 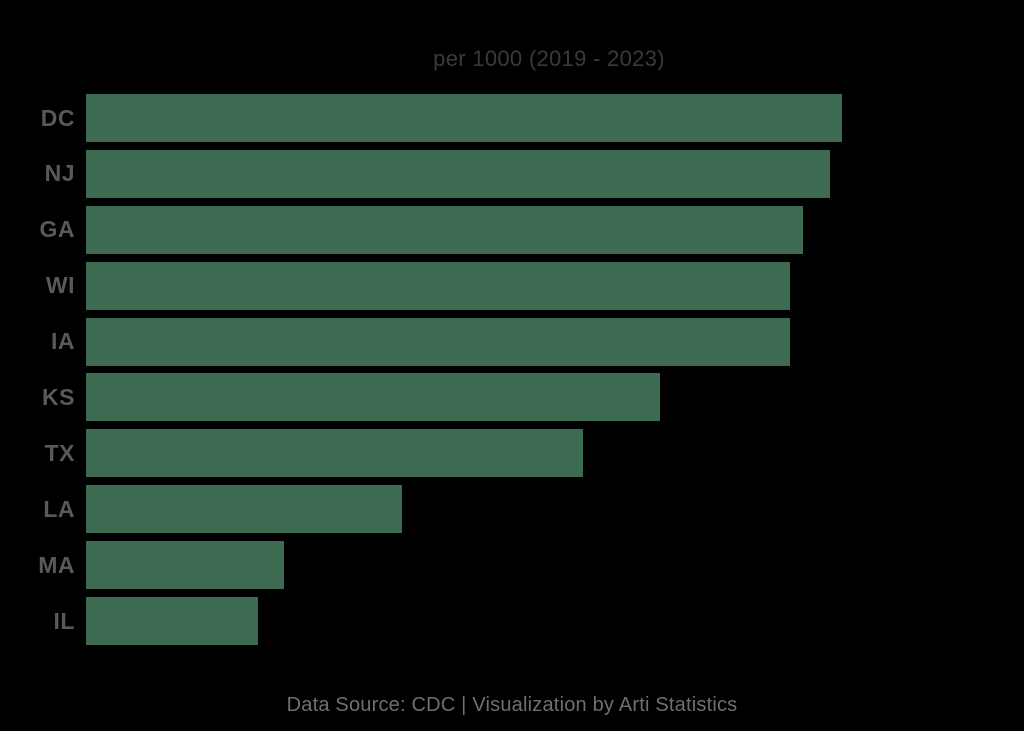 I want to click on bar-nj, so click(x=458, y=173).